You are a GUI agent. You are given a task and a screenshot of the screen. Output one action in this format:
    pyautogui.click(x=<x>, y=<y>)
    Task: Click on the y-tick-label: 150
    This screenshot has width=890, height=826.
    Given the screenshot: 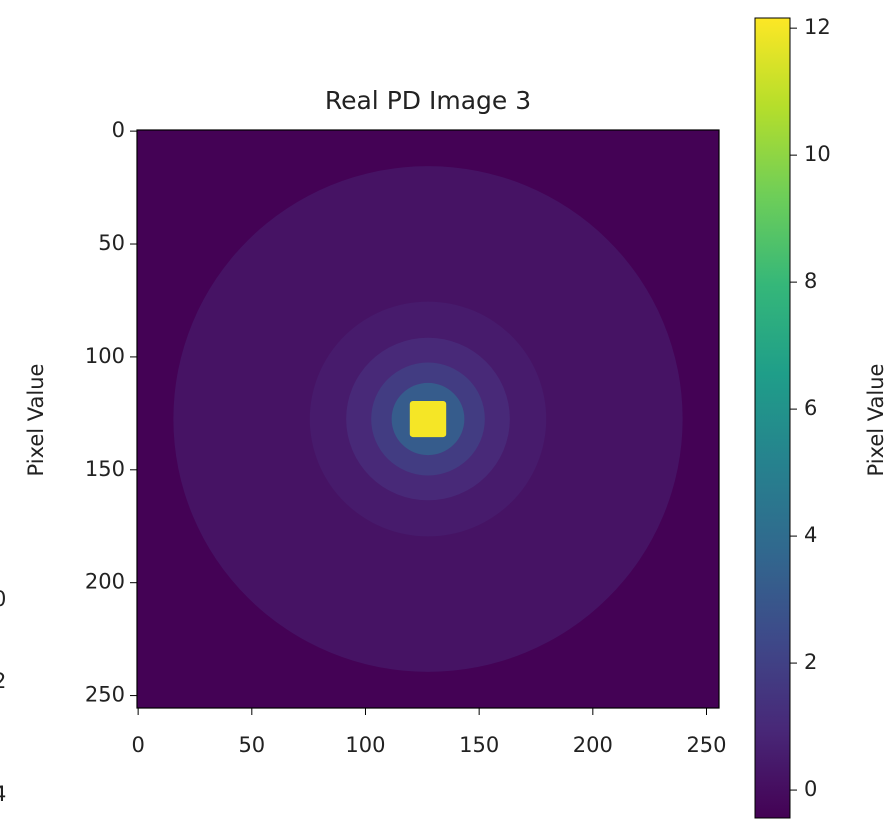 What is the action you would take?
    pyautogui.click(x=105, y=469)
    